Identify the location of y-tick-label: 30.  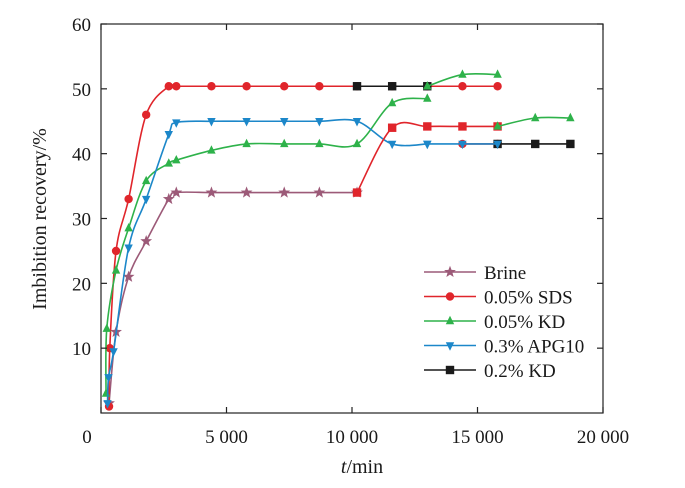
(81, 220).